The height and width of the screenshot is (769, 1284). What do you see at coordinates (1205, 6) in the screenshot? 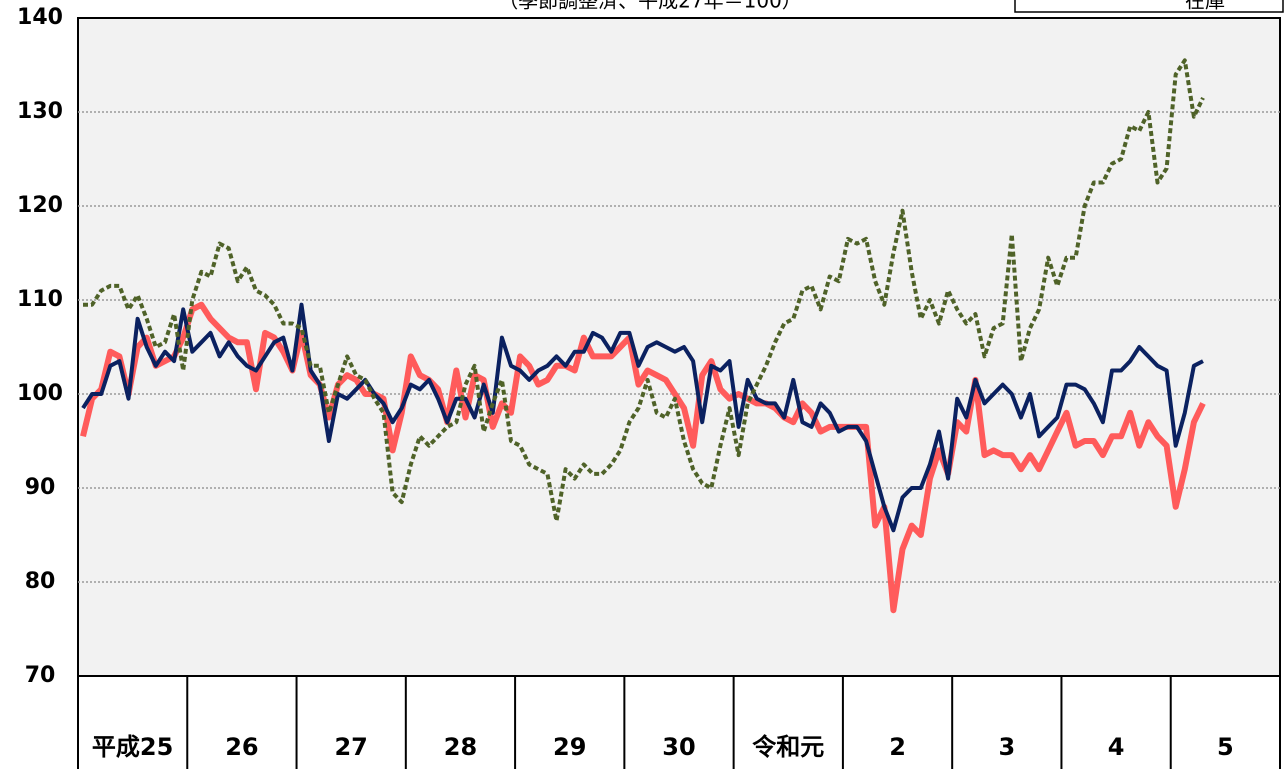
I see `legend-label: 在庫` at bounding box center [1205, 6].